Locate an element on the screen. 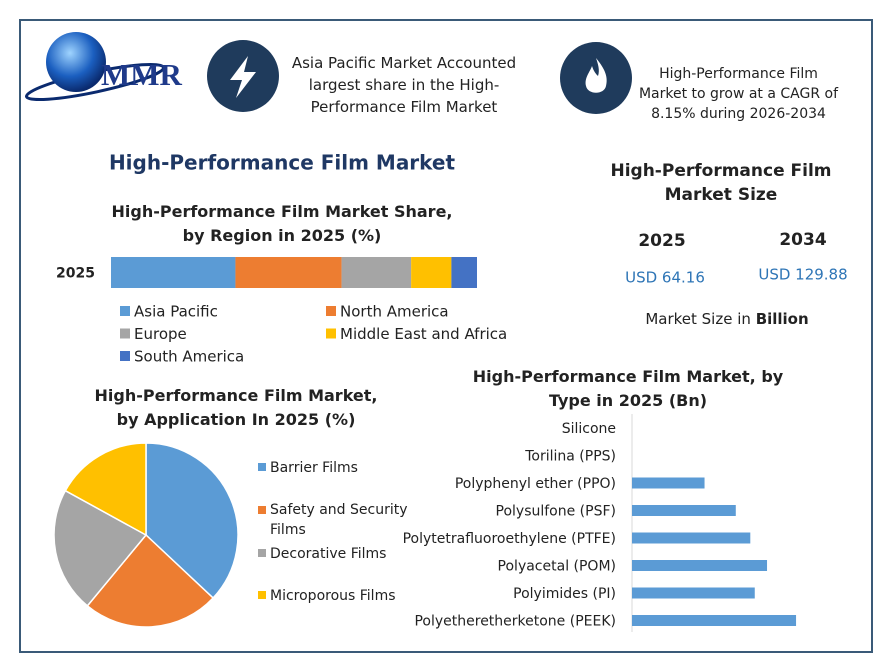 The width and height of the screenshot is (892, 672). category-label: Polyphenyl ether (PPO) is located at coordinates (535, 484).